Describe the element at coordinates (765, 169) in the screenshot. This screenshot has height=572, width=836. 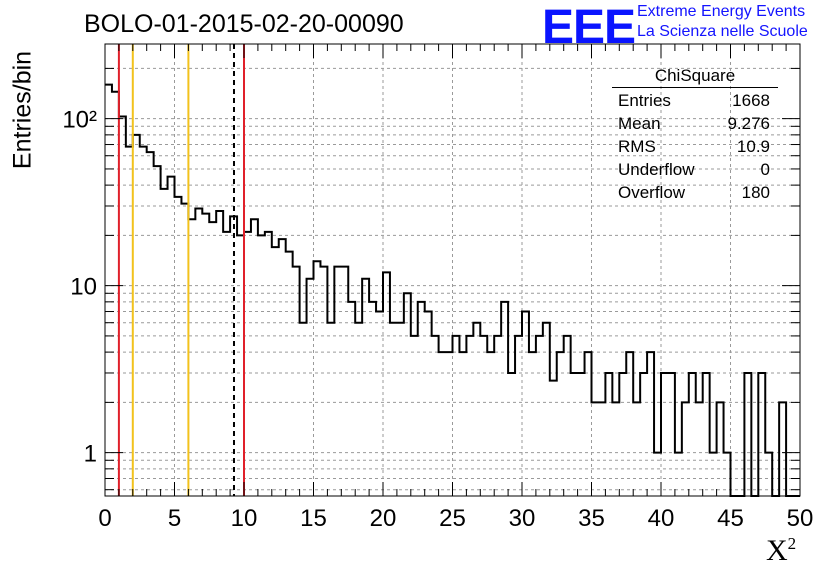
I see `stats-value: 0` at that location.